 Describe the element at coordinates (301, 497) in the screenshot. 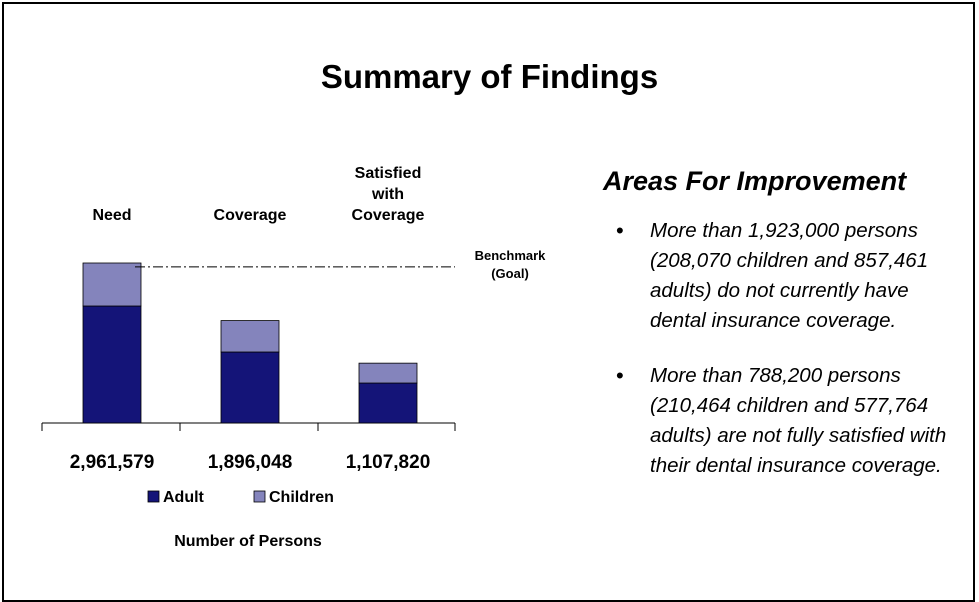

I see `legend-label: Children` at that location.